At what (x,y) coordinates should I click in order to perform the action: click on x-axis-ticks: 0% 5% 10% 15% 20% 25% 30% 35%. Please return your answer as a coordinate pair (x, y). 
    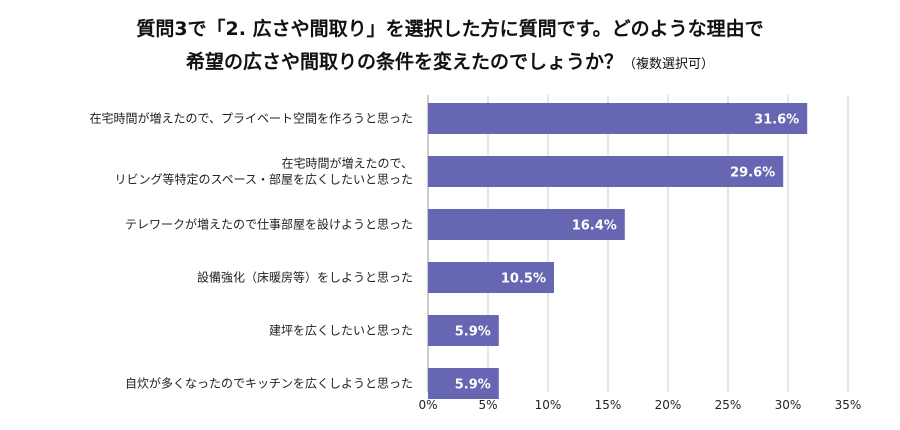
    Looking at the image, I should click on (639, 405).